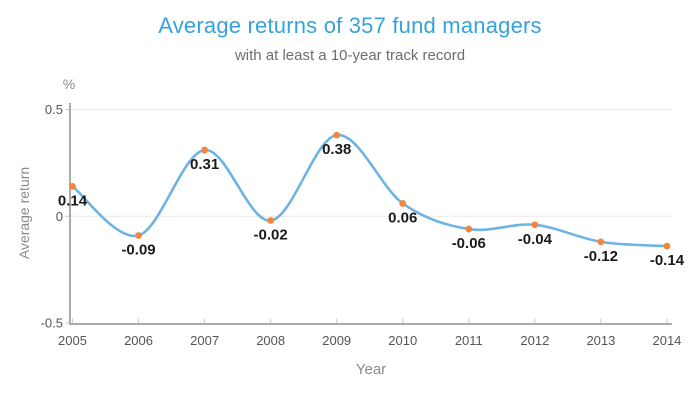 Image resolution: width=700 pixels, height=400 pixels. What do you see at coordinates (138, 340) in the screenshot?
I see `x-tick-label: 2006` at bounding box center [138, 340].